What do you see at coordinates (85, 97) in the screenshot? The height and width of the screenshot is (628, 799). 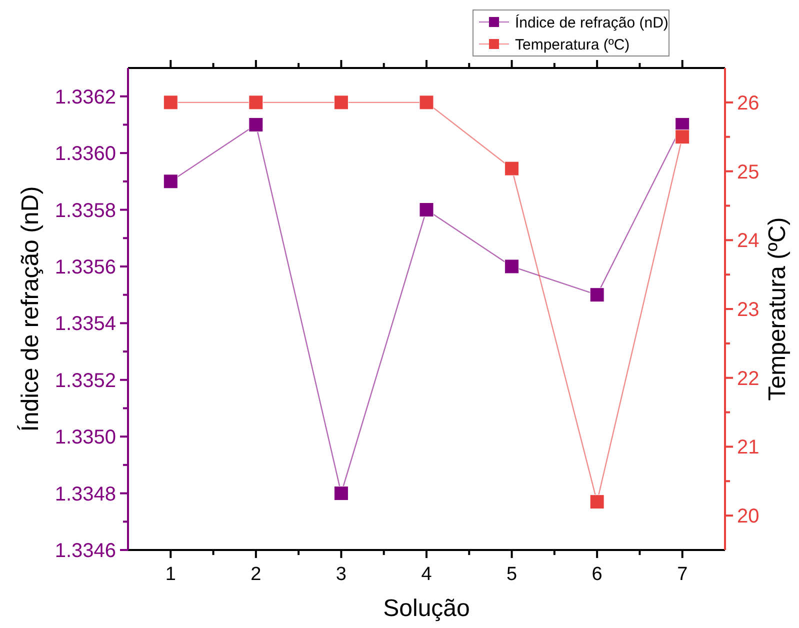 I see `y-tick-label: 1.3362` at bounding box center [85, 97].